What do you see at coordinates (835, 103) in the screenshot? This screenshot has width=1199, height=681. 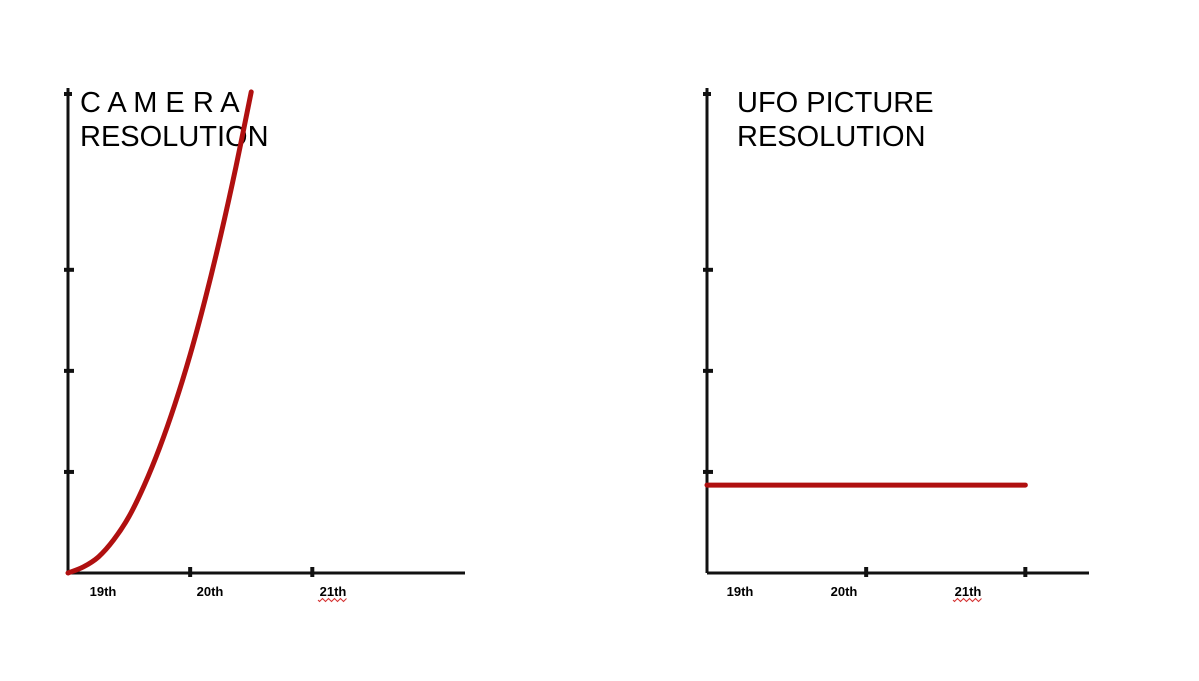 I see `chart-title-line: UFO PICTURE` at bounding box center [835, 103].